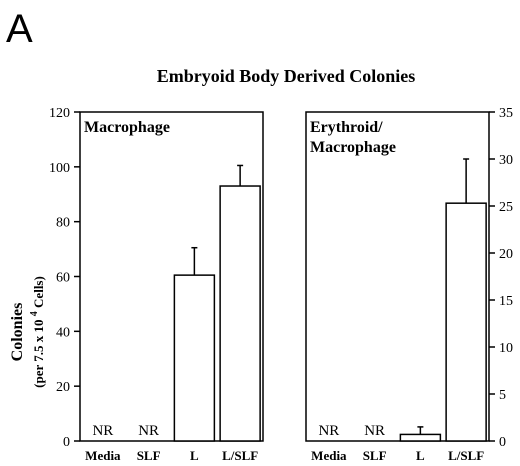  Describe the element at coordinates (506, 160) in the screenshot. I see `y-tick-label: 30` at that location.